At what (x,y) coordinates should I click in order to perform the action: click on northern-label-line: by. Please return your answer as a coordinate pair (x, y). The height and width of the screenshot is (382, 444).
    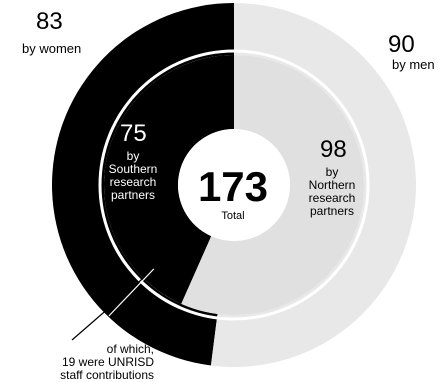
    Looking at the image, I should click on (332, 172).